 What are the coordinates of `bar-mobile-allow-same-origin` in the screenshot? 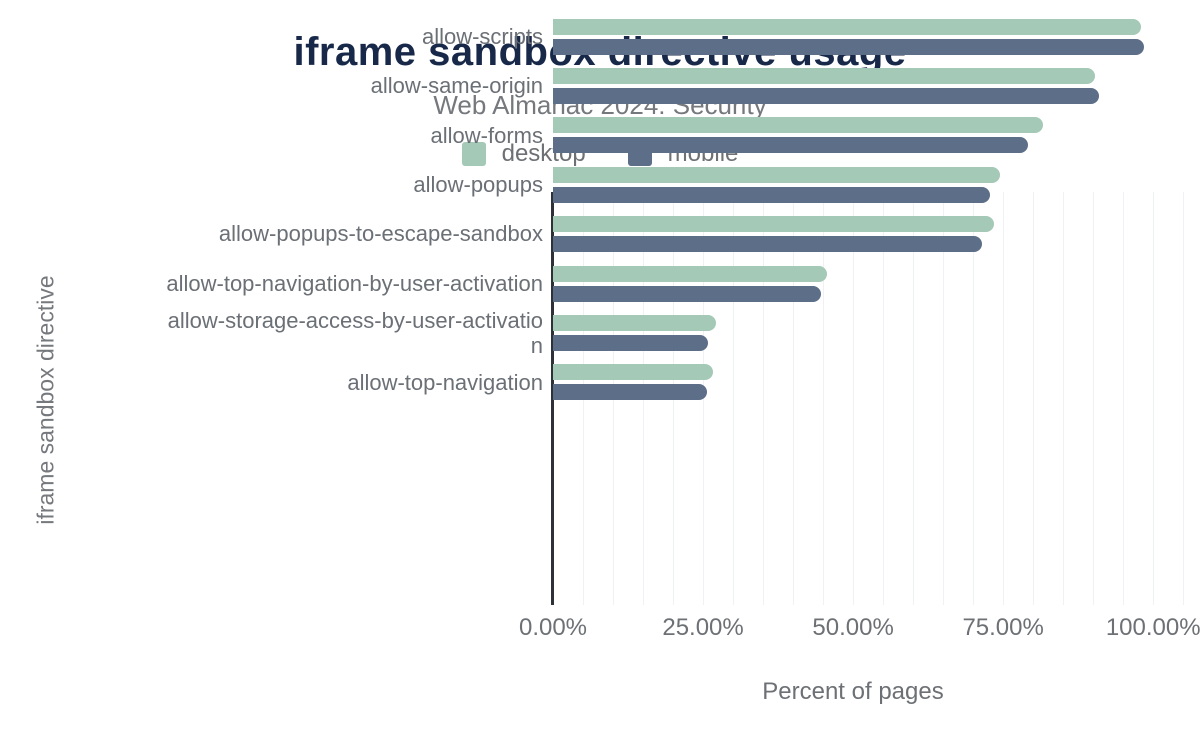 It's located at (826, 96).